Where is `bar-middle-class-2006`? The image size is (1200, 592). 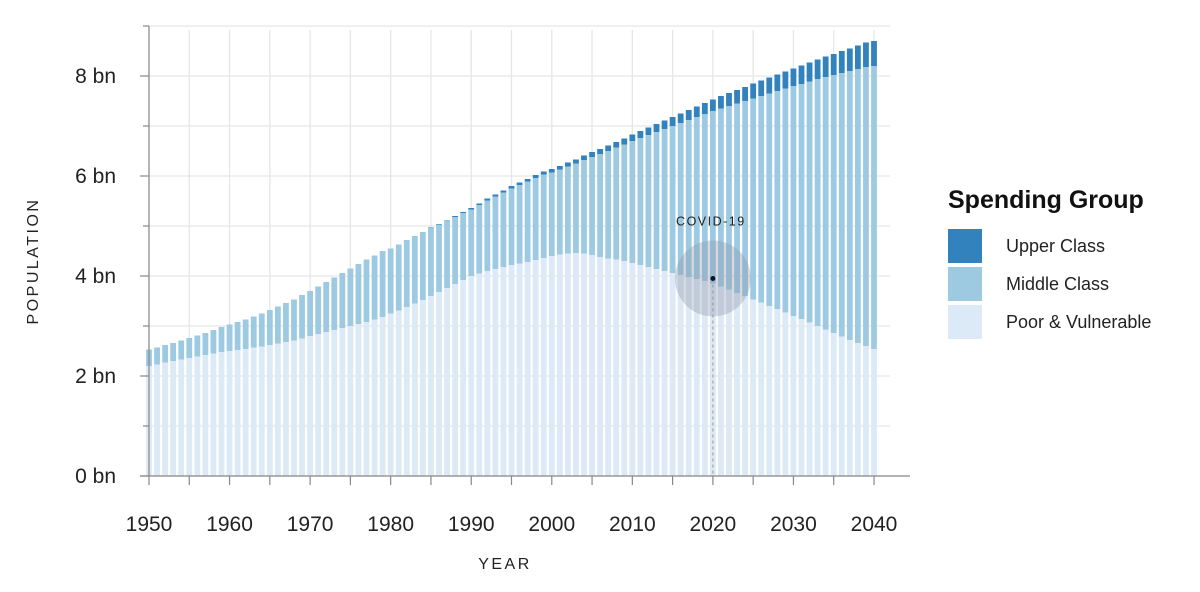
bar-middle-class-2006 is located at coordinates (600, 205).